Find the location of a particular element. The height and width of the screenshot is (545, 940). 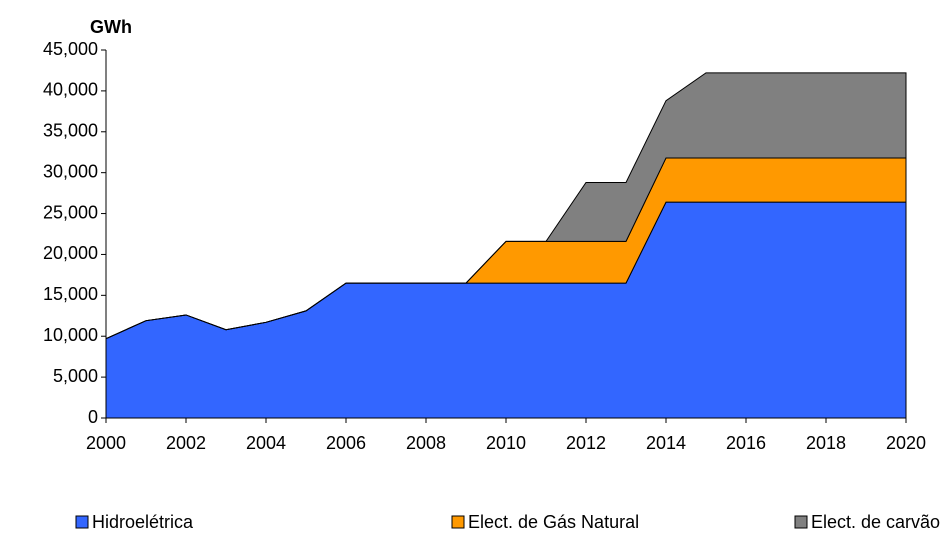

y-tick-label: 20,000 is located at coordinates (70, 253).